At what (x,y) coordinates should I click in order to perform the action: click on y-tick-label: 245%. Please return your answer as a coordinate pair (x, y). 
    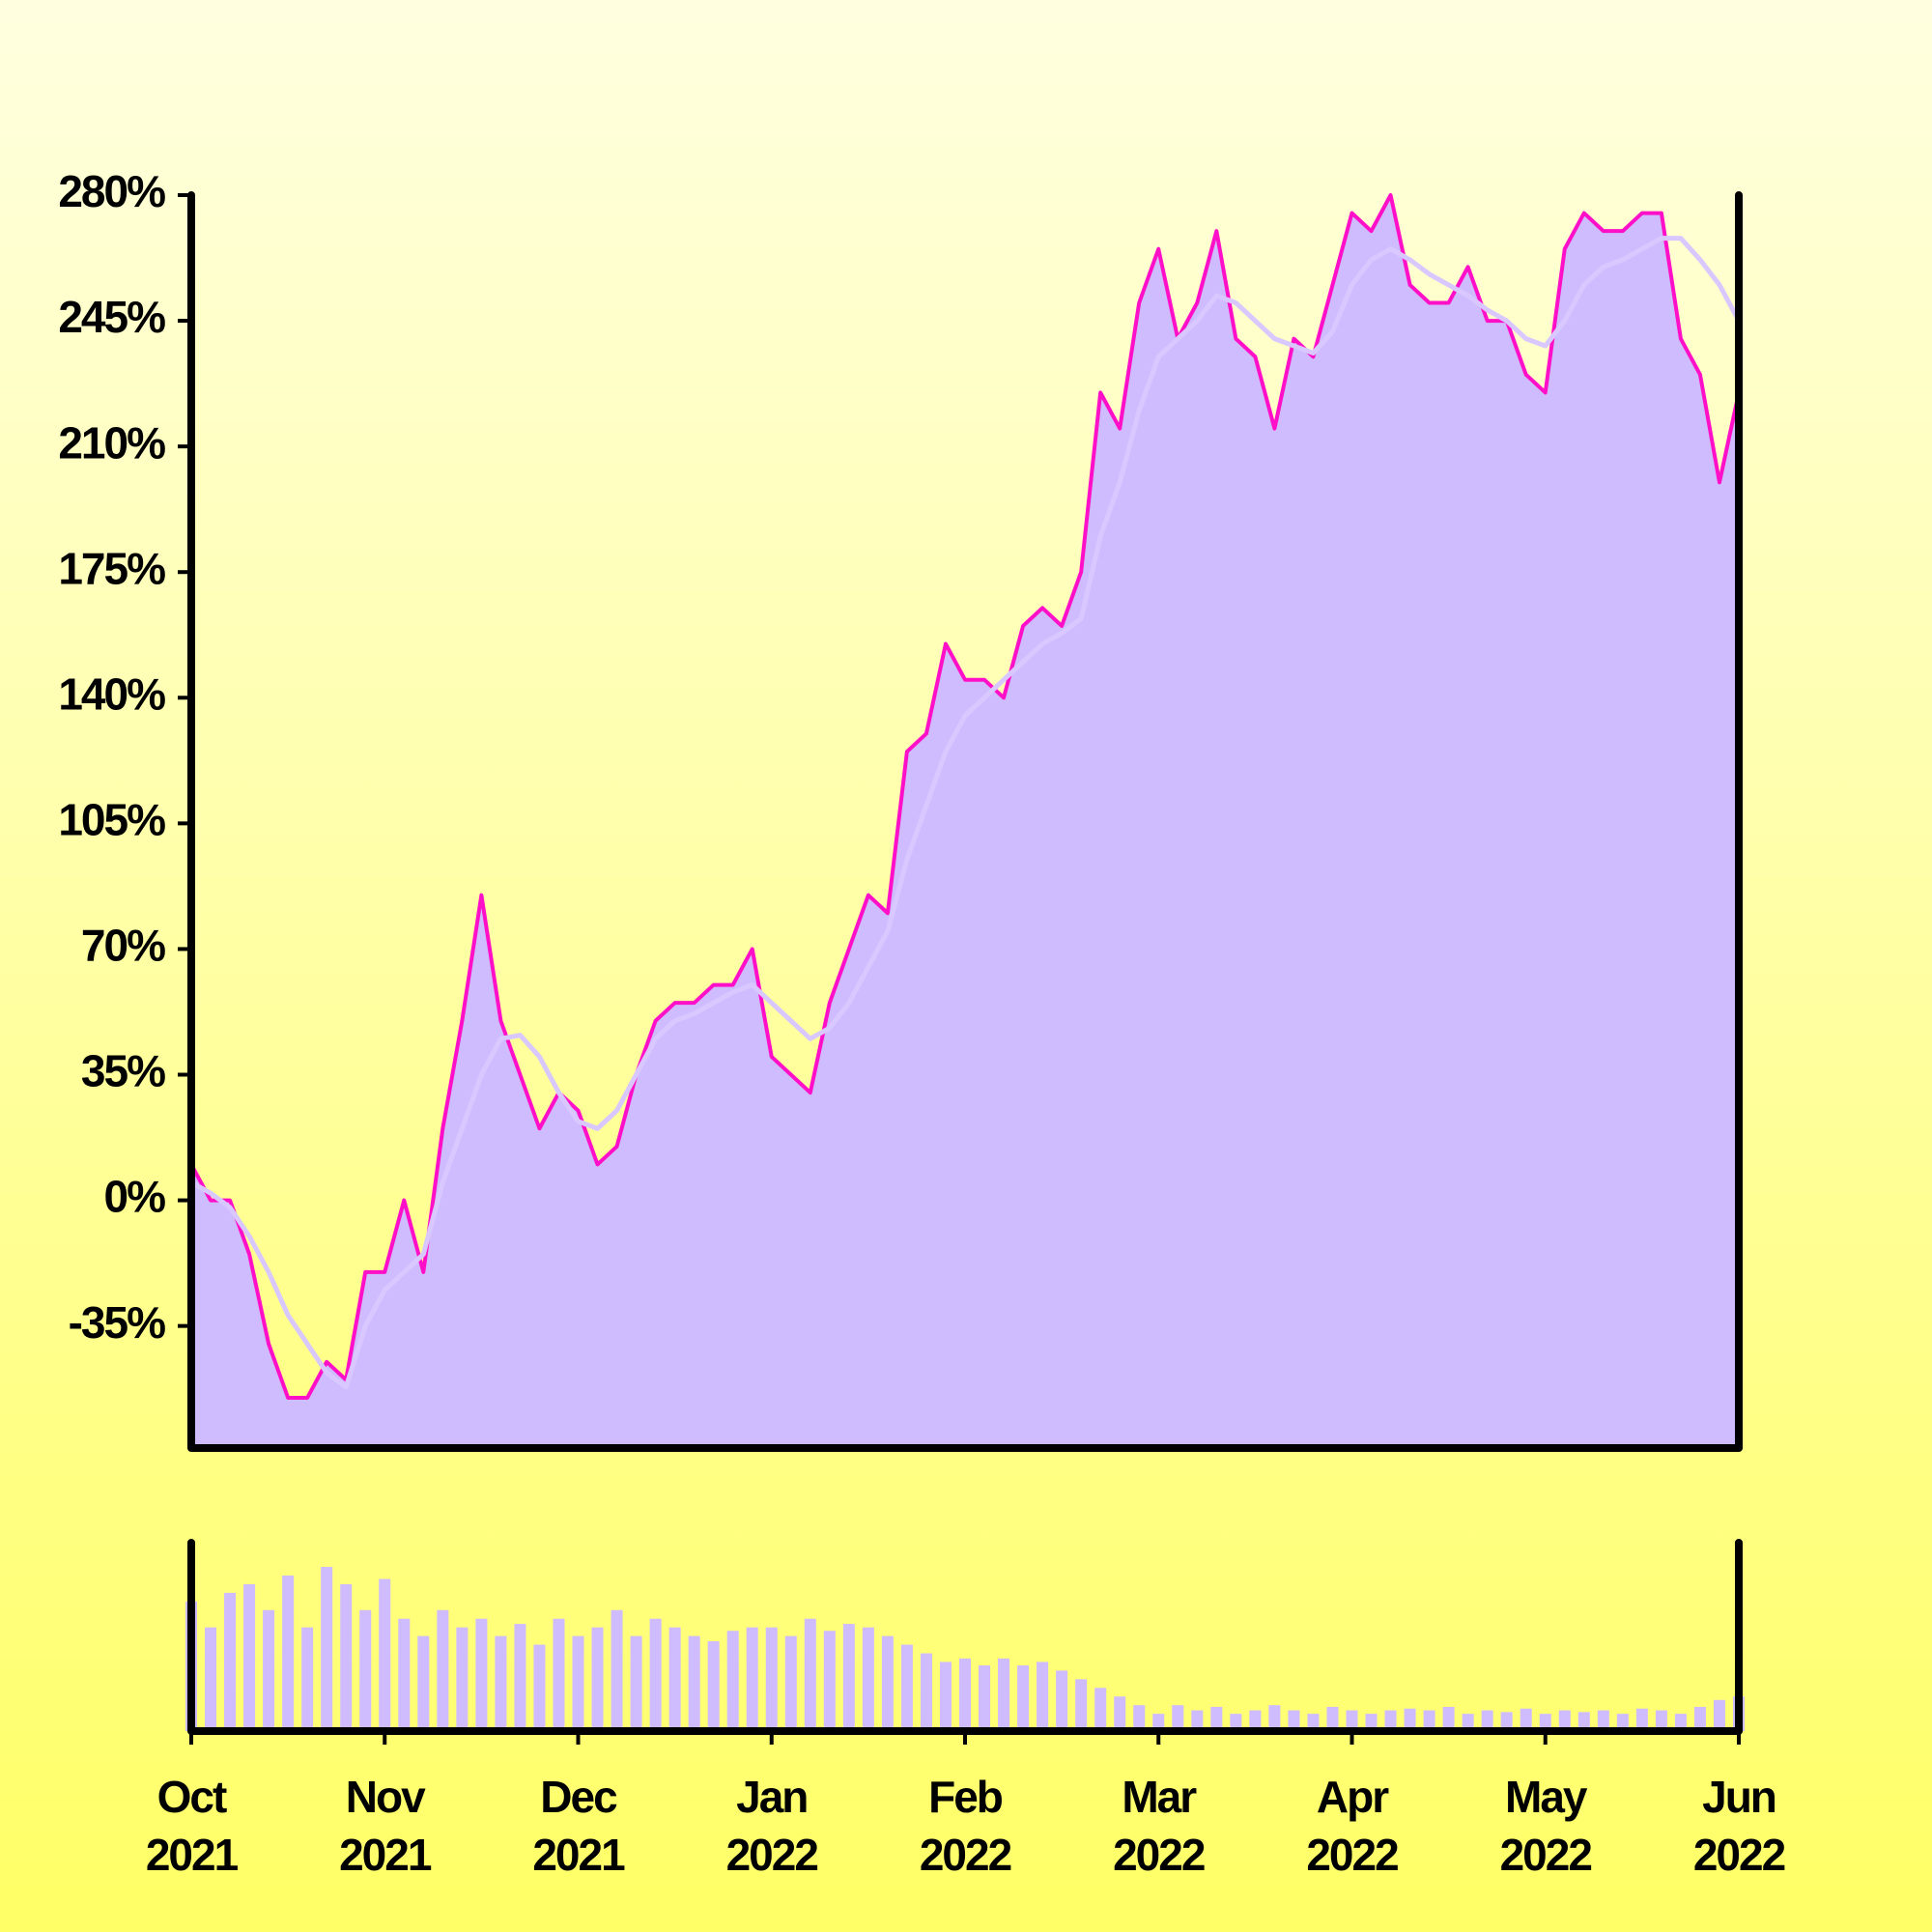
    Looking at the image, I should click on (111, 317).